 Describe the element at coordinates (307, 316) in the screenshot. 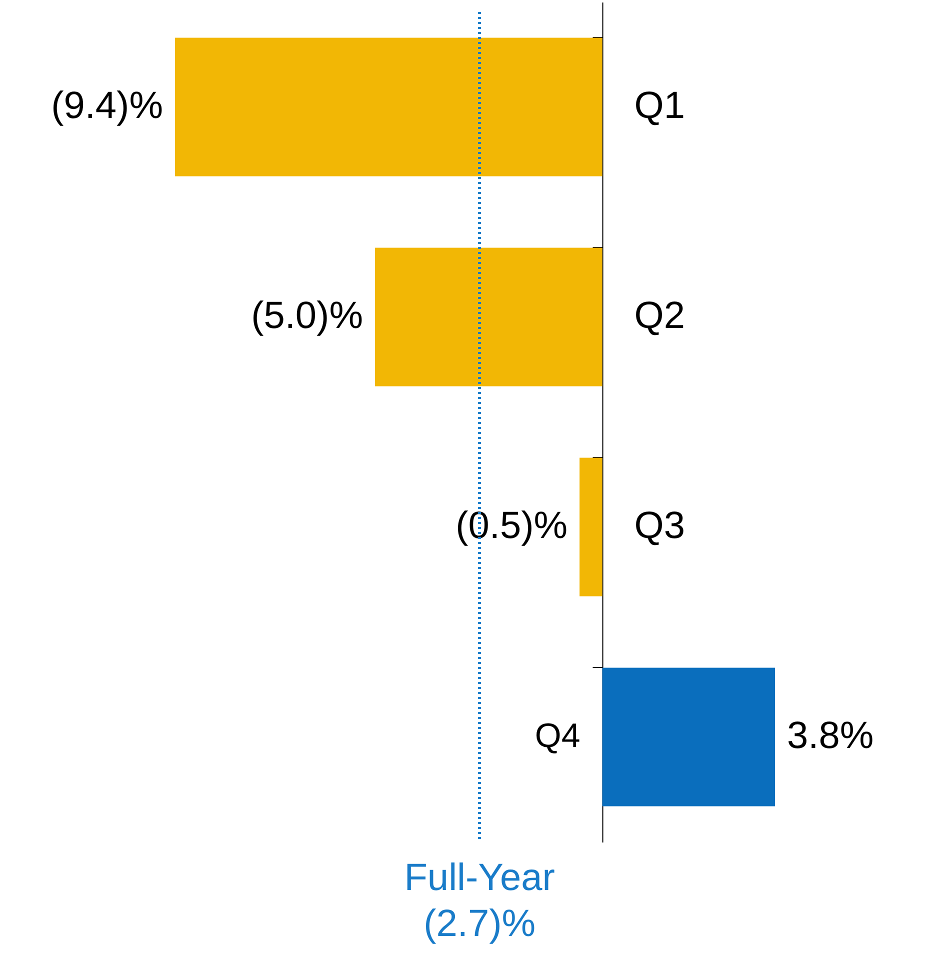

I see `data-label: (5.0)%` at that location.